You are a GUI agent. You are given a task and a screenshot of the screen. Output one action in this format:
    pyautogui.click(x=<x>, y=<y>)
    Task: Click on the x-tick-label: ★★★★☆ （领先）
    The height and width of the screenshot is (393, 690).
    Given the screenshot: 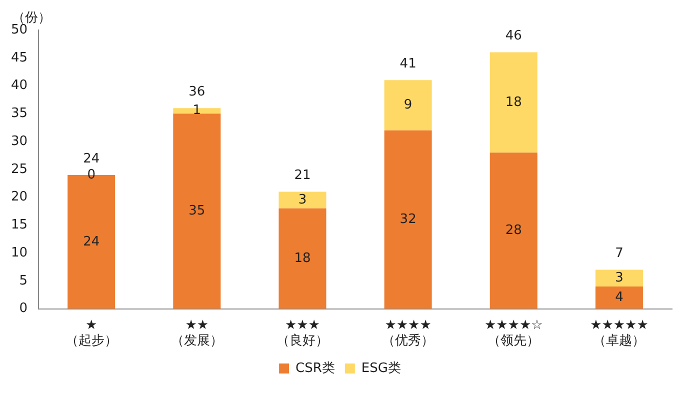 What is the action you would take?
    pyautogui.click(x=513, y=333)
    